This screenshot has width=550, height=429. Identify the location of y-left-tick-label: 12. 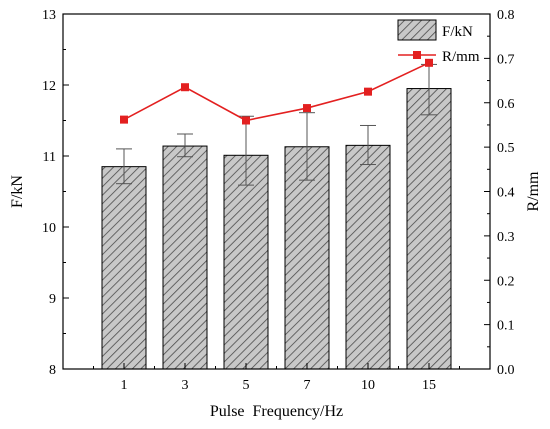
(49, 86).